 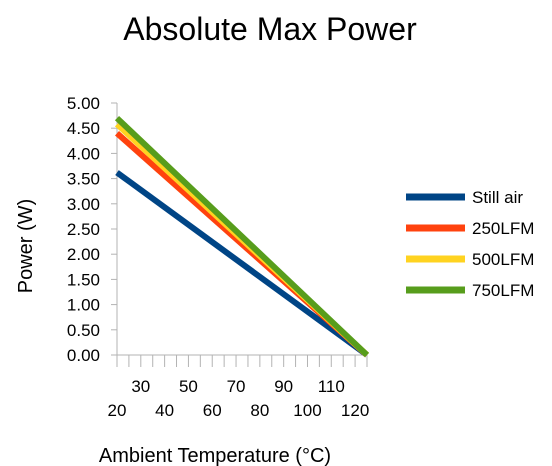 I want to click on x-tick-label: 50, so click(x=188, y=386).